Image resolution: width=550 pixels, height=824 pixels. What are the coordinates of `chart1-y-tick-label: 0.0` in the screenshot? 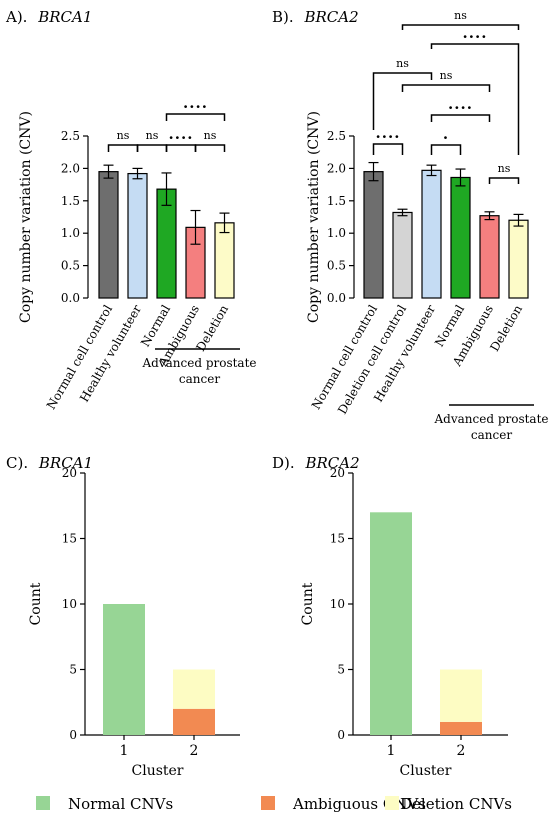 It's located at (336, 298).